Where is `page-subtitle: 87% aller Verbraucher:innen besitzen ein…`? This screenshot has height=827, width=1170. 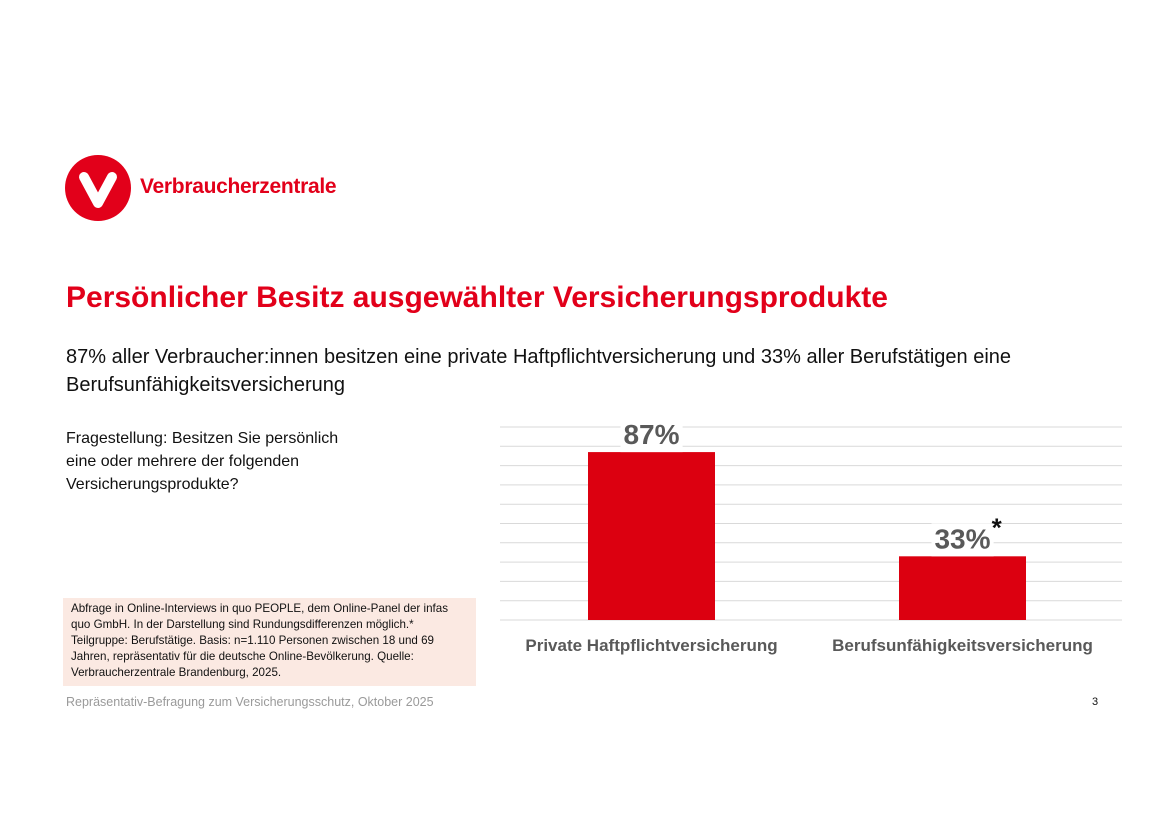
page-subtitle: 87% aller Verbraucher:innen besitzen ein… is located at coordinates (539, 371).